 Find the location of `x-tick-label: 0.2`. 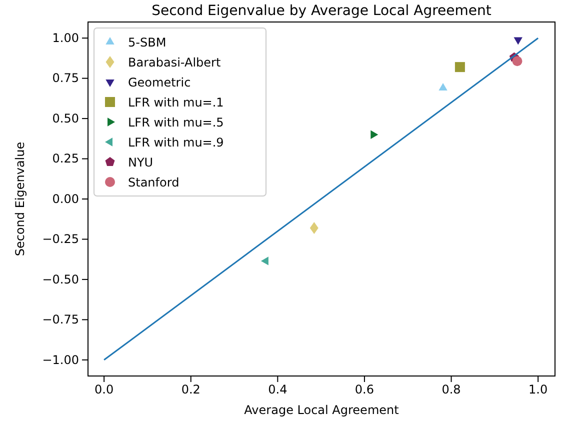

x-tick-label: 0.2 is located at coordinates (190, 389).